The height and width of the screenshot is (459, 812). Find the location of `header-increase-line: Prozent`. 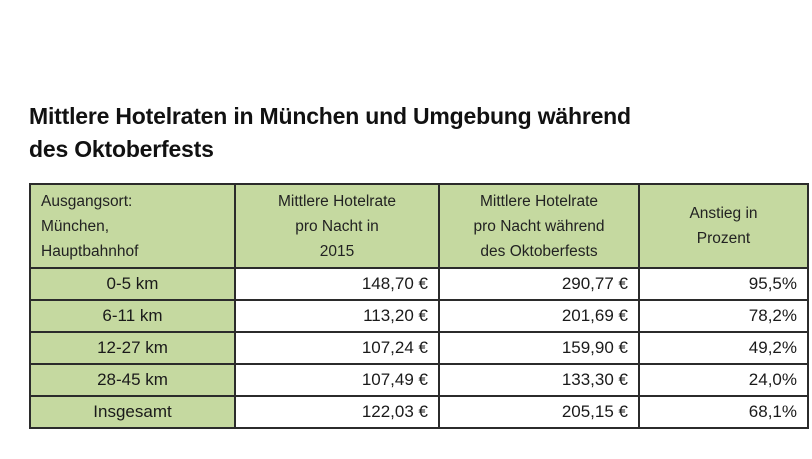

header-increase-line: Prozent is located at coordinates (723, 238).